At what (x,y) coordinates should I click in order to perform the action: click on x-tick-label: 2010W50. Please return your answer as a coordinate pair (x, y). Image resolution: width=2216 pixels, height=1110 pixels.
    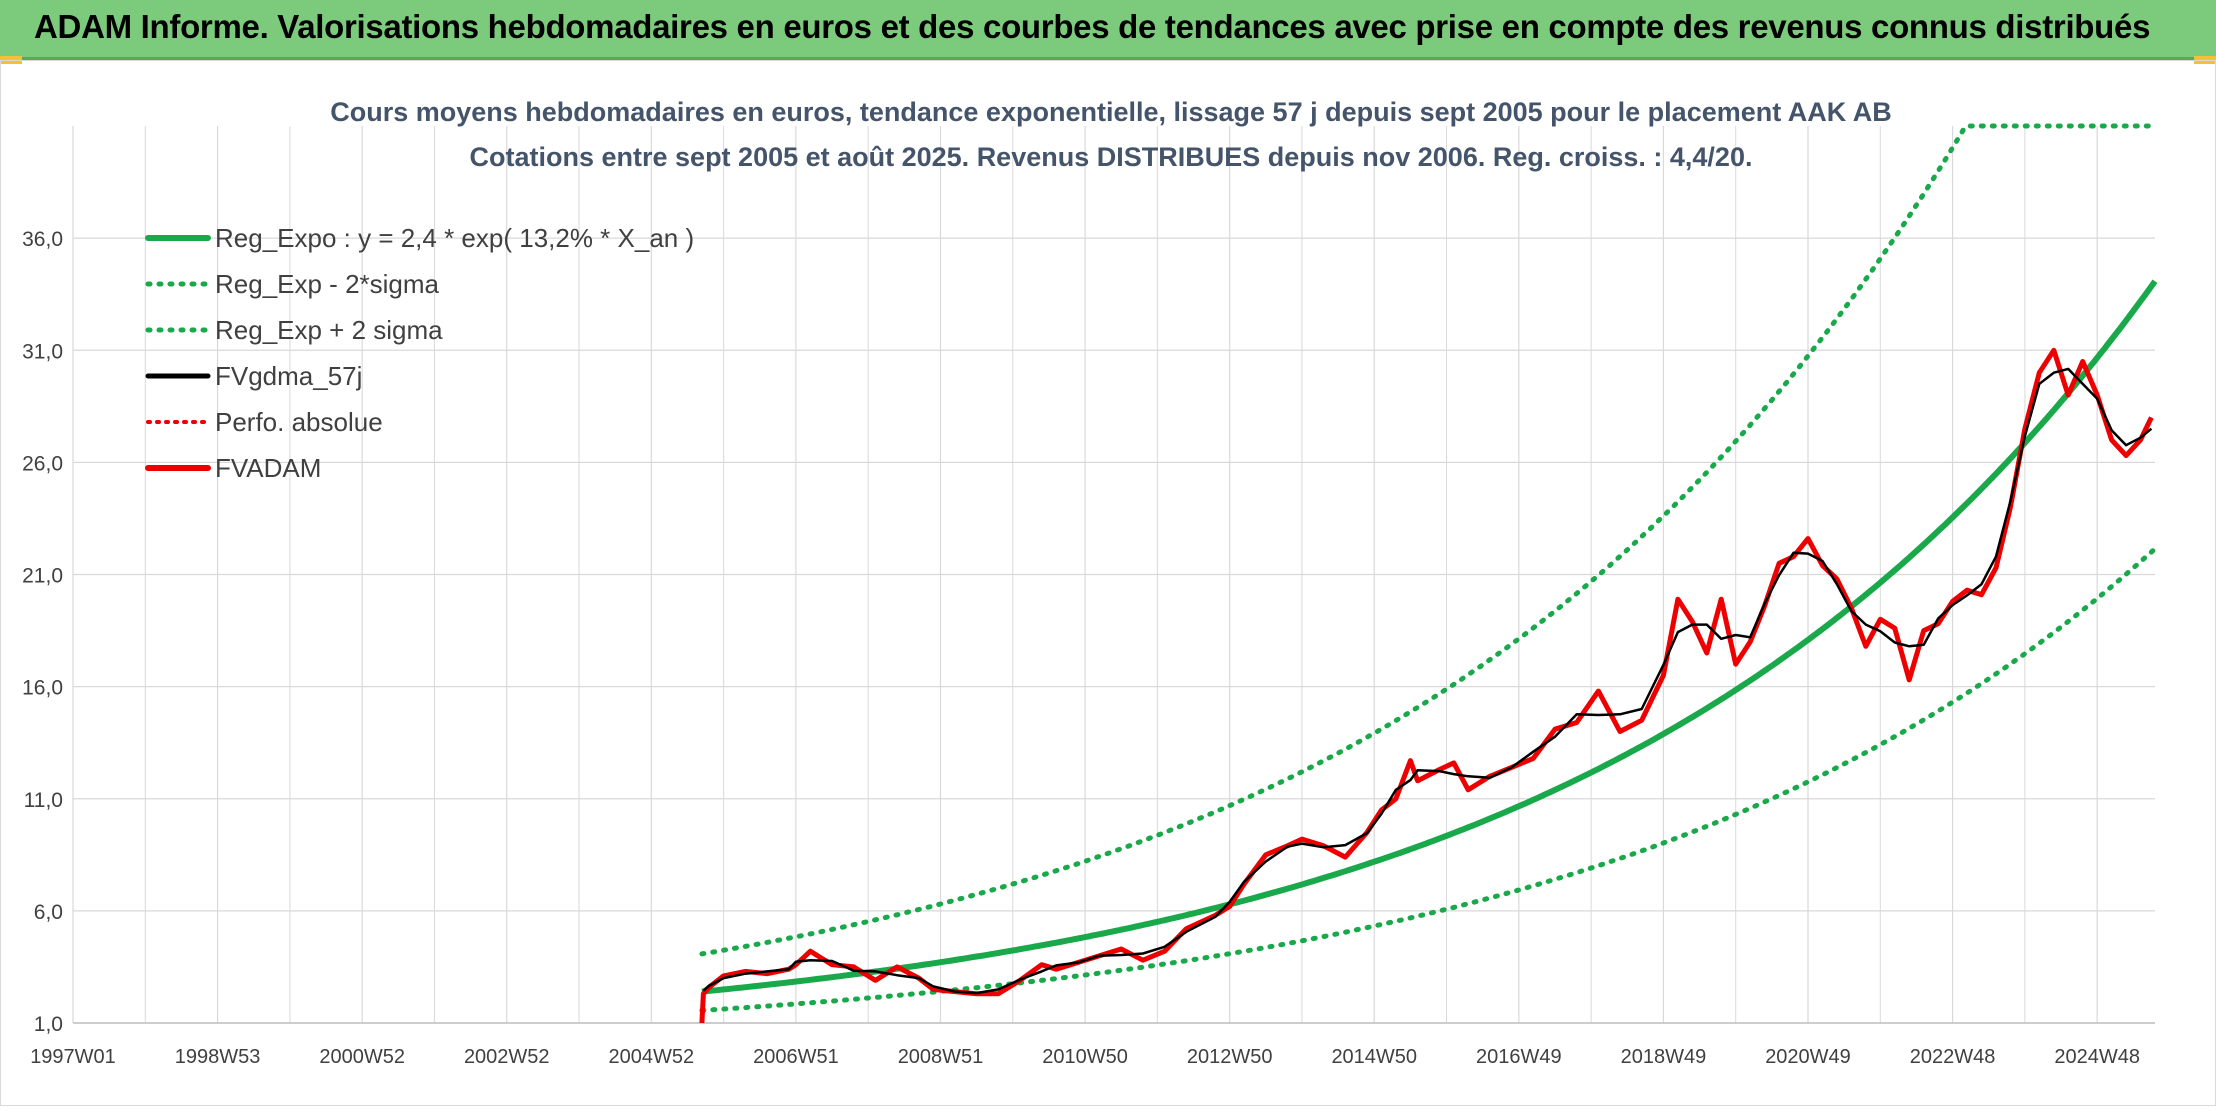
    Looking at the image, I should click on (1085, 1057).